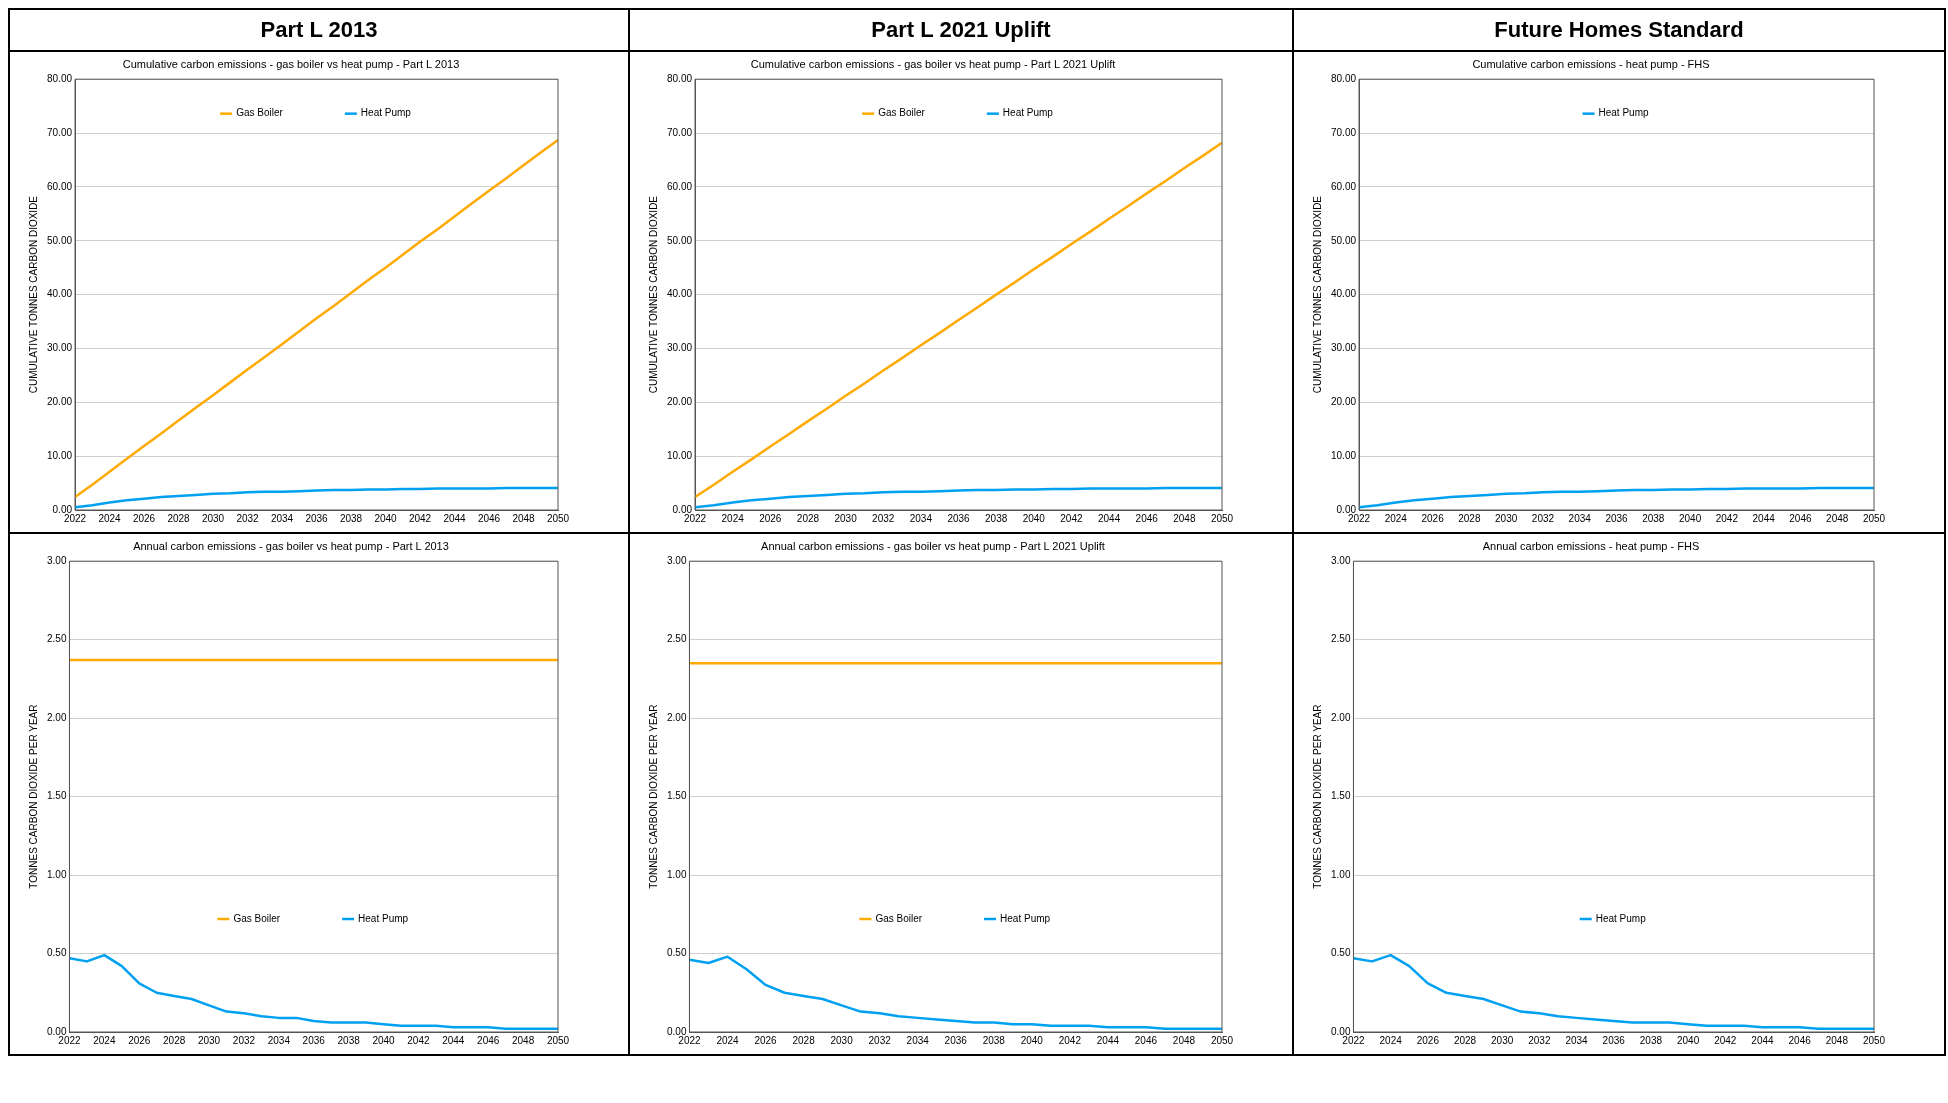  Describe the element at coordinates (933, 63) in the screenshot. I see `chart-title: Cumulative carbon emissions - gas boiler vs heat pump - Part L 2021 Uplift` at that location.